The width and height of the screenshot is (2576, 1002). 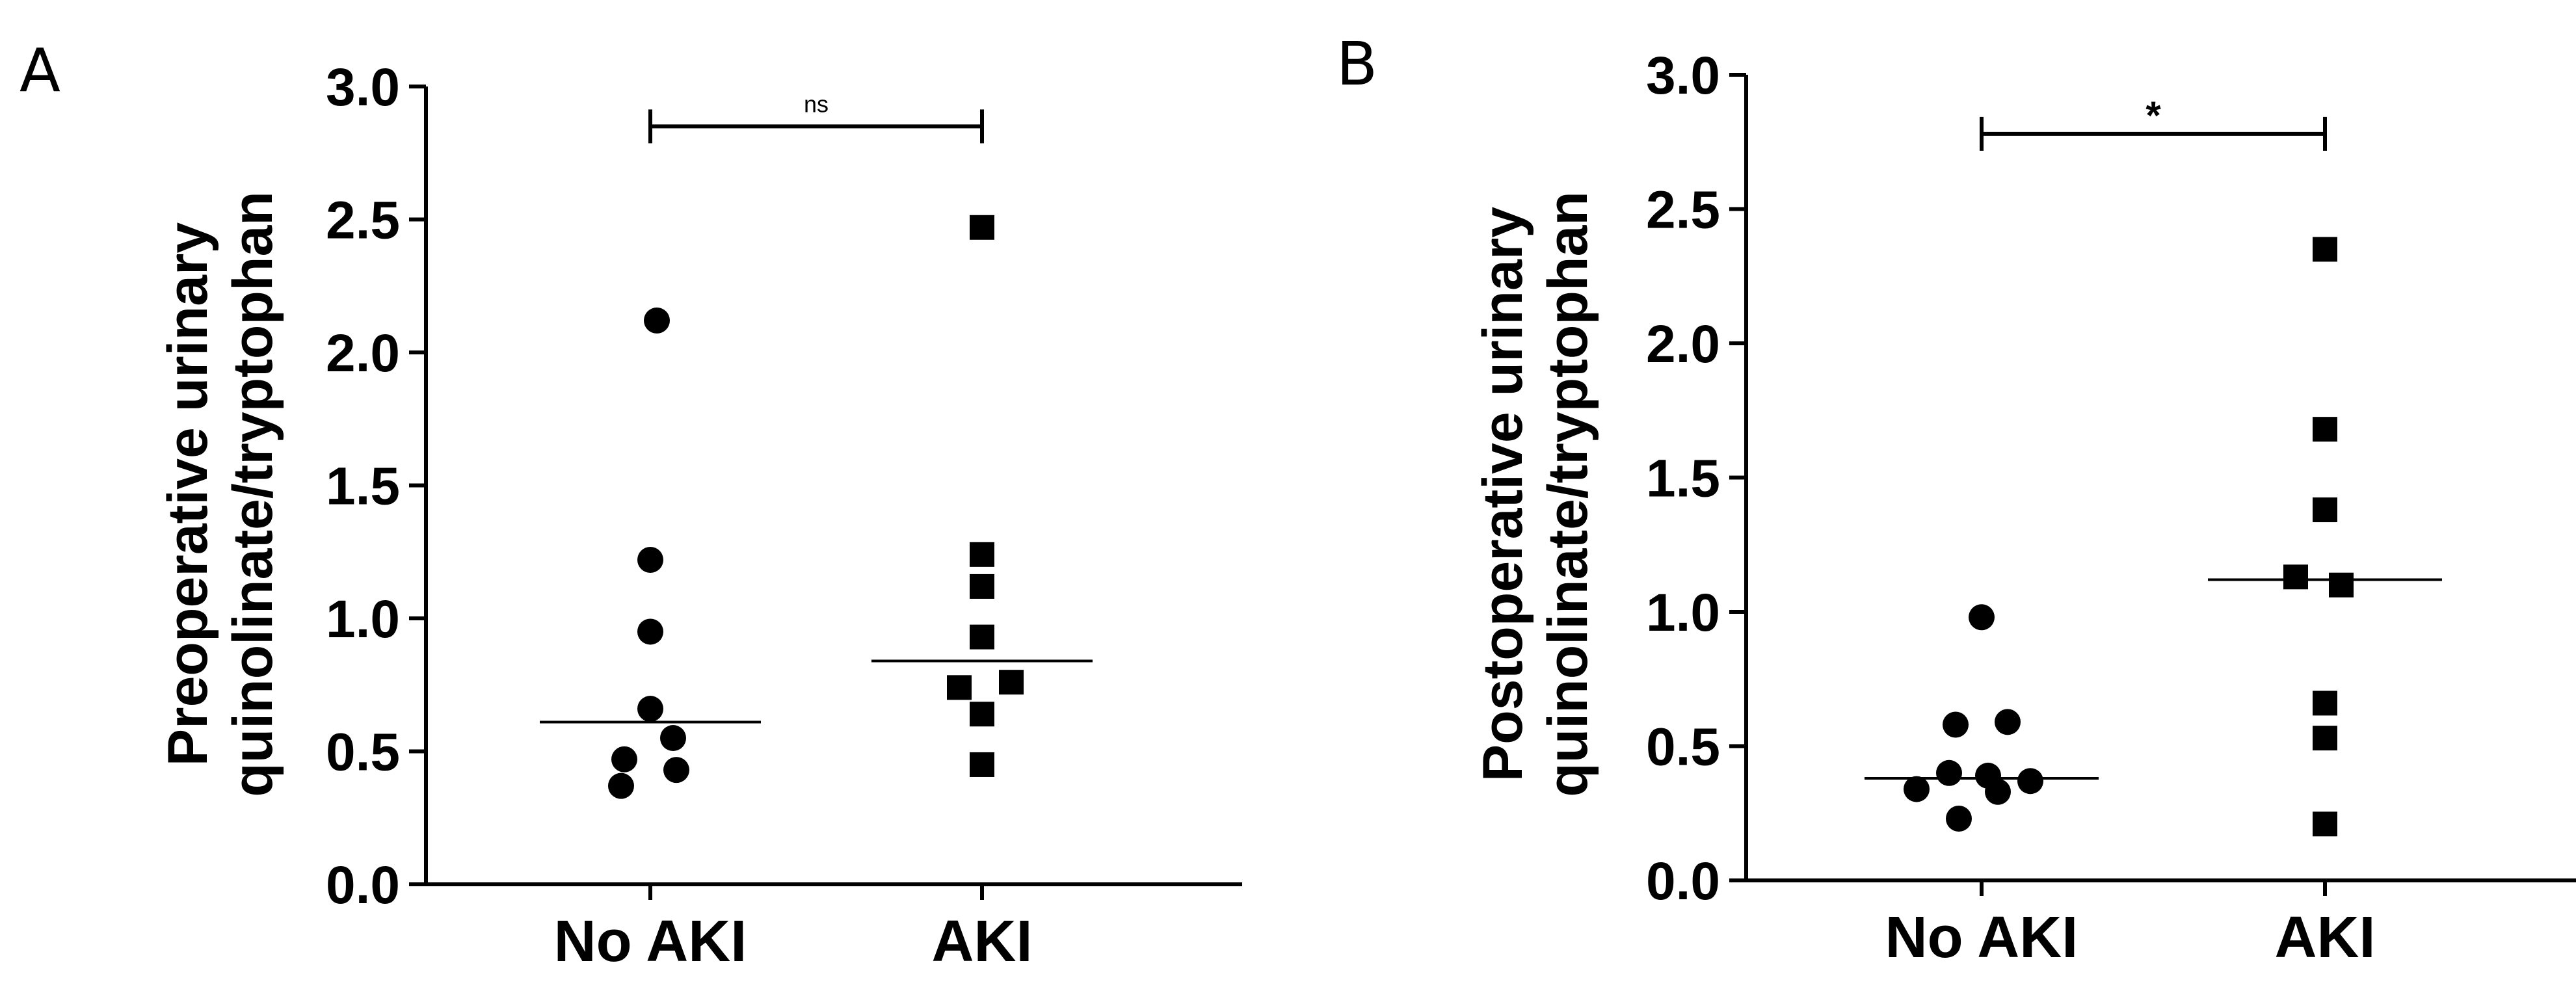 What do you see at coordinates (253, 494) in the screenshot?
I see `panel-a-ylabel-line2: quinolinate/tryptophan` at bounding box center [253, 494].